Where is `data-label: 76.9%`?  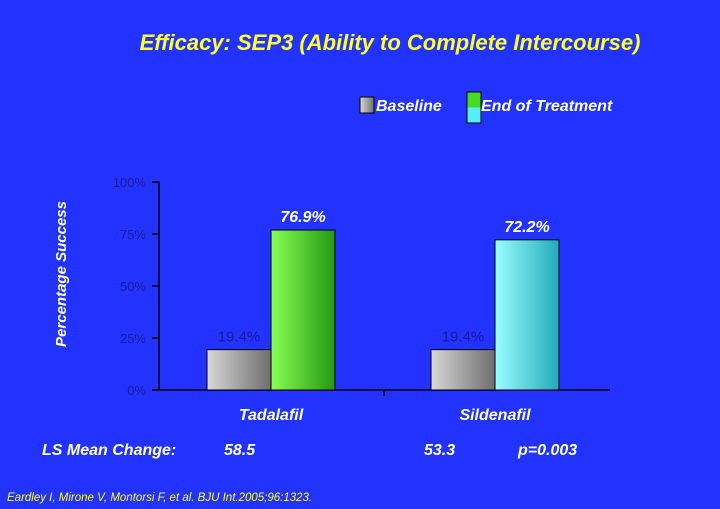
data-label: 76.9% is located at coordinates (302, 217).